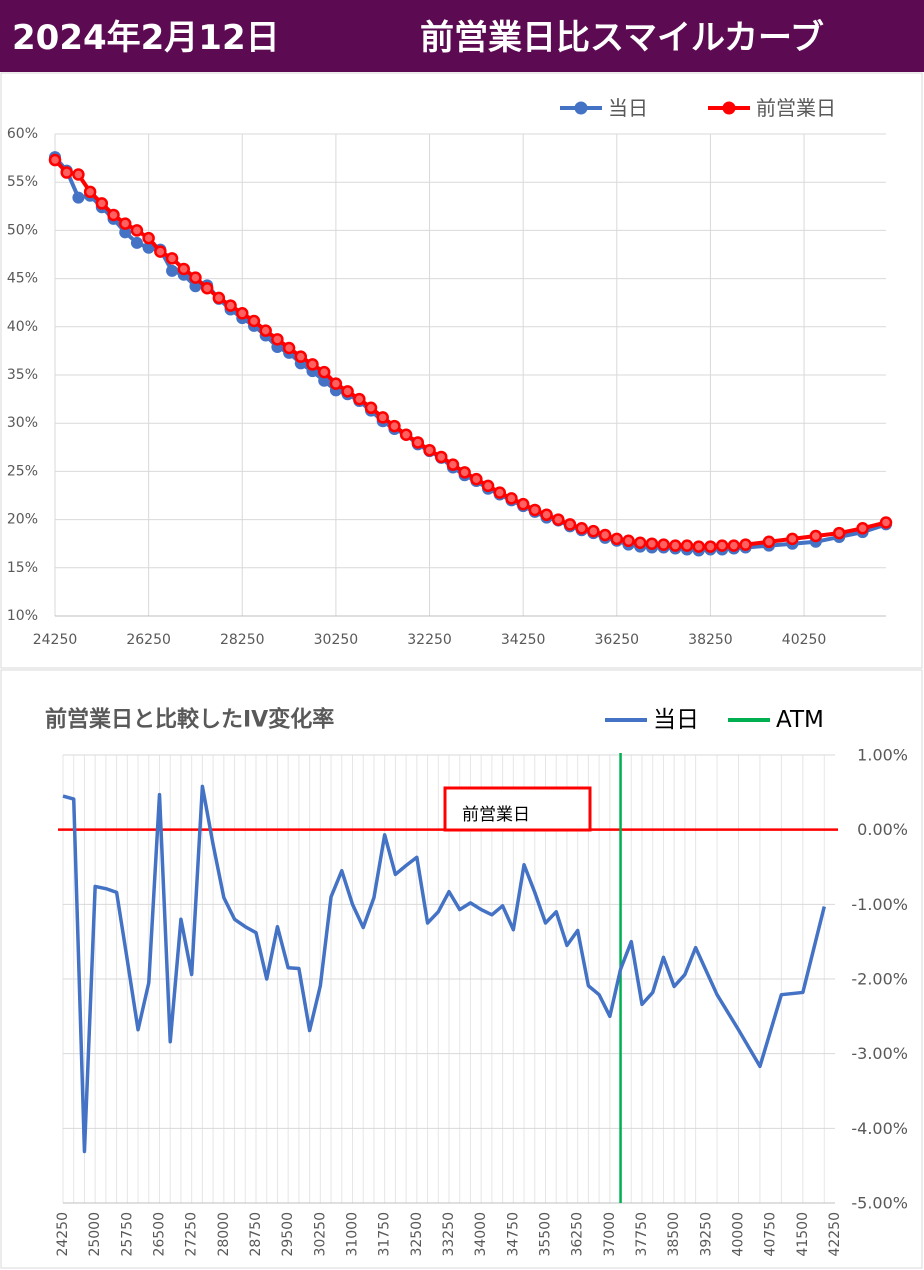 This screenshot has height=1270, width=924. What do you see at coordinates (800, 720) in the screenshot?
I see `legend-label: ATM` at bounding box center [800, 720].